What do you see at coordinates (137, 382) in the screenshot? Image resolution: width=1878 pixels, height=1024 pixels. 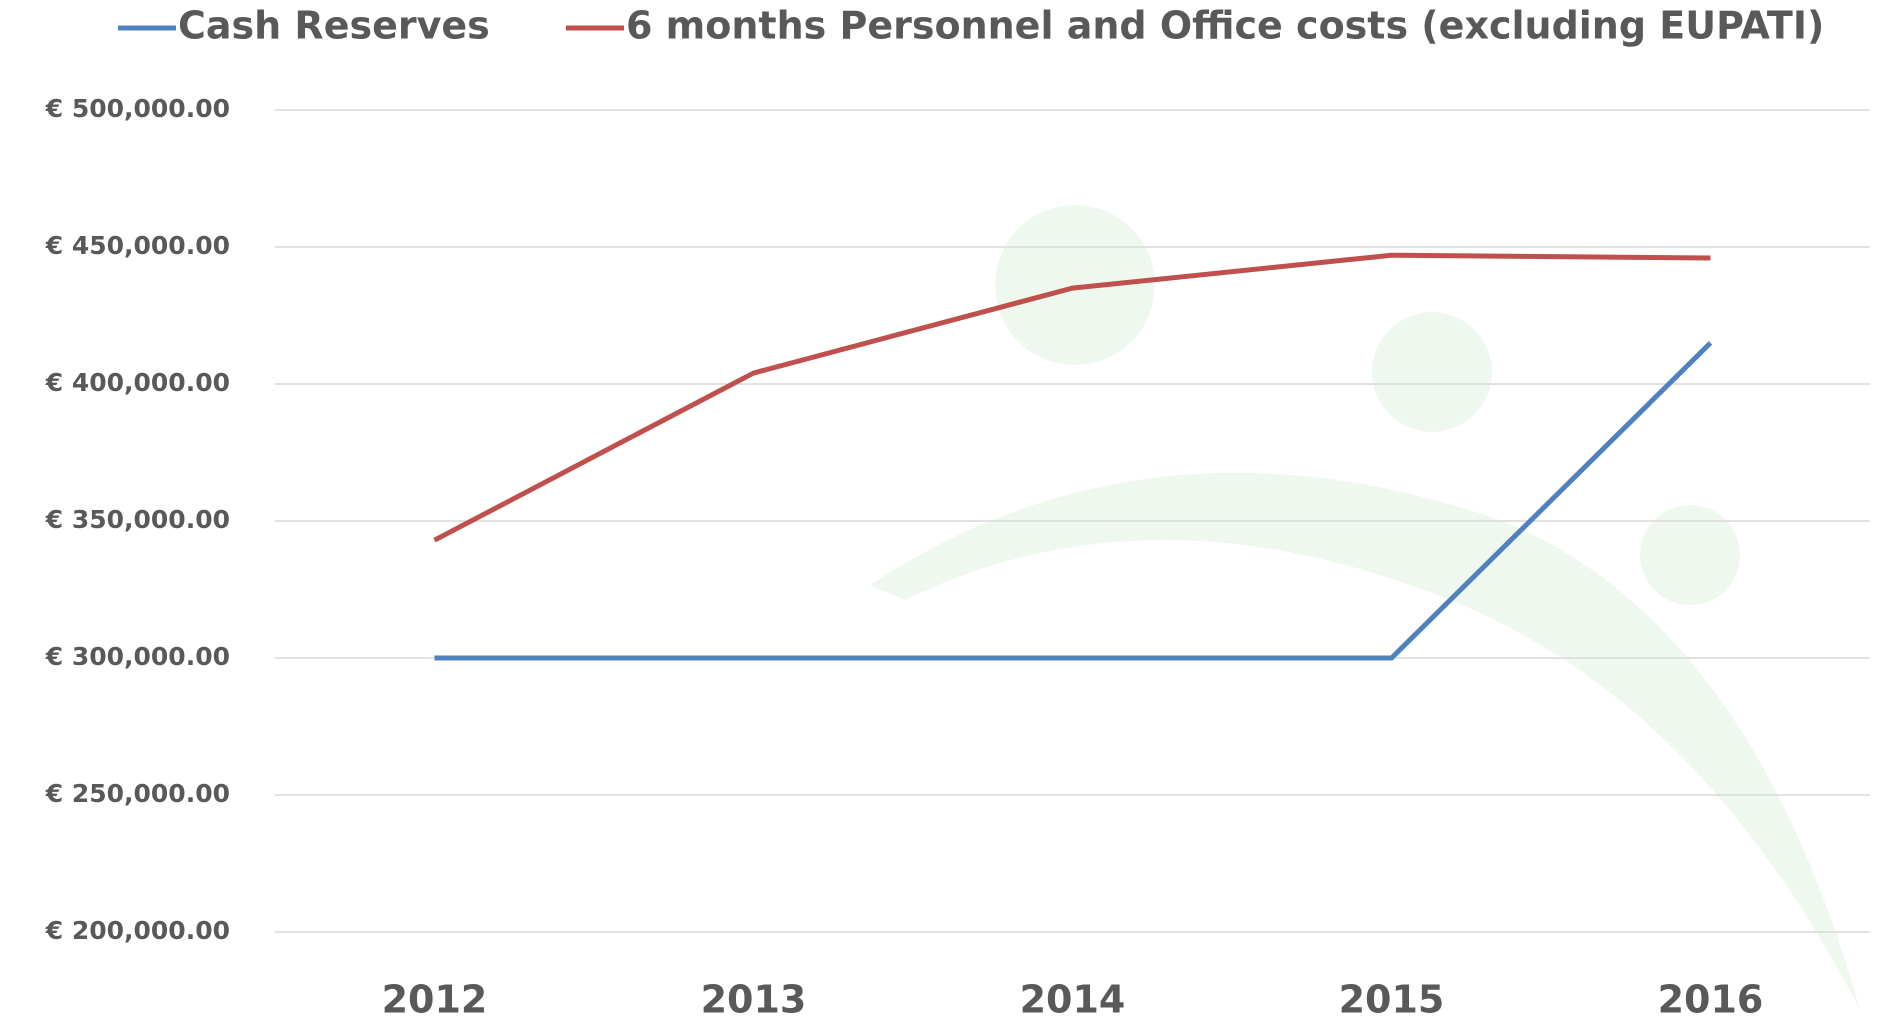 I see `y-tick-label: € 400,000.00` at bounding box center [137, 382].